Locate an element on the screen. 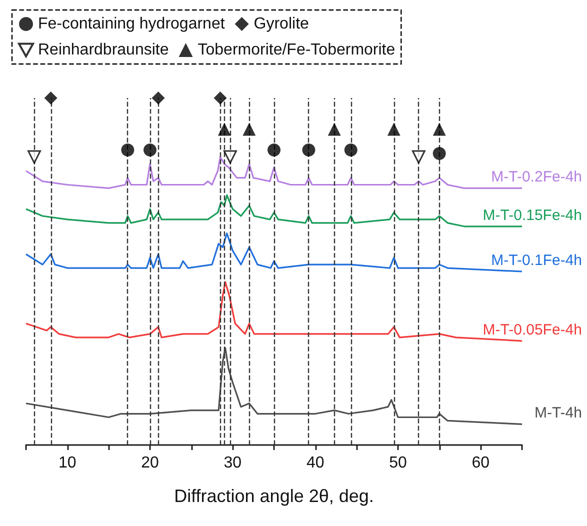  x-tick-label: 10 is located at coordinates (67, 463).